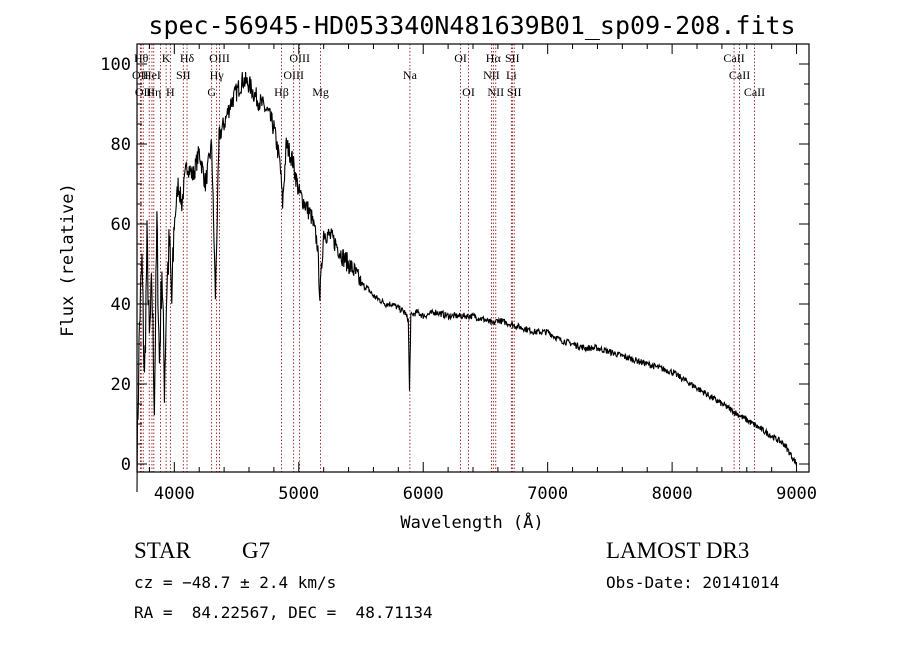 The image size is (900, 649). What do you see at coordinates (115, 65) in the screenshot?
I see `y-tick-label-100: 100` at bounding box center [115, 65].